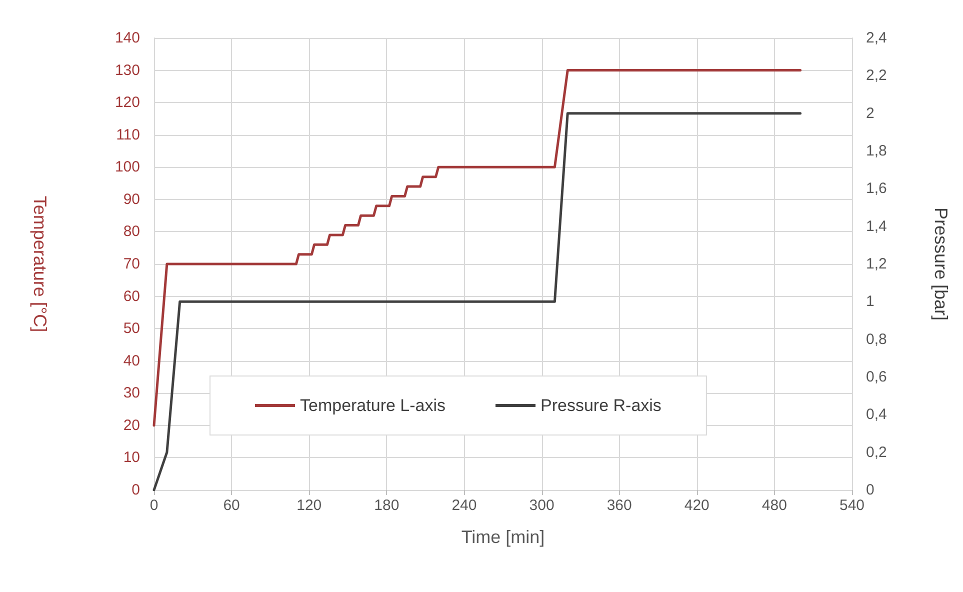 The image size is (963, 592). Describe the element at coordinates (136, 490) in the screenshot. I see `y-tick-label: 0` at that location.